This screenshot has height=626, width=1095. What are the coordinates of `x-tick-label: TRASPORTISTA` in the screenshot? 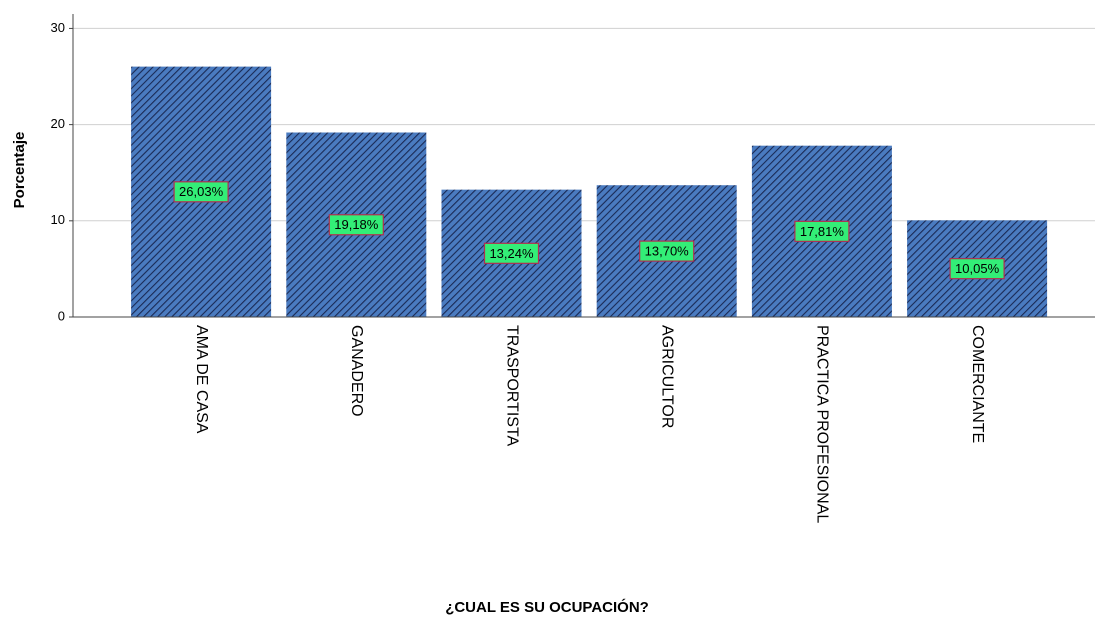 It's located at (511, 386).